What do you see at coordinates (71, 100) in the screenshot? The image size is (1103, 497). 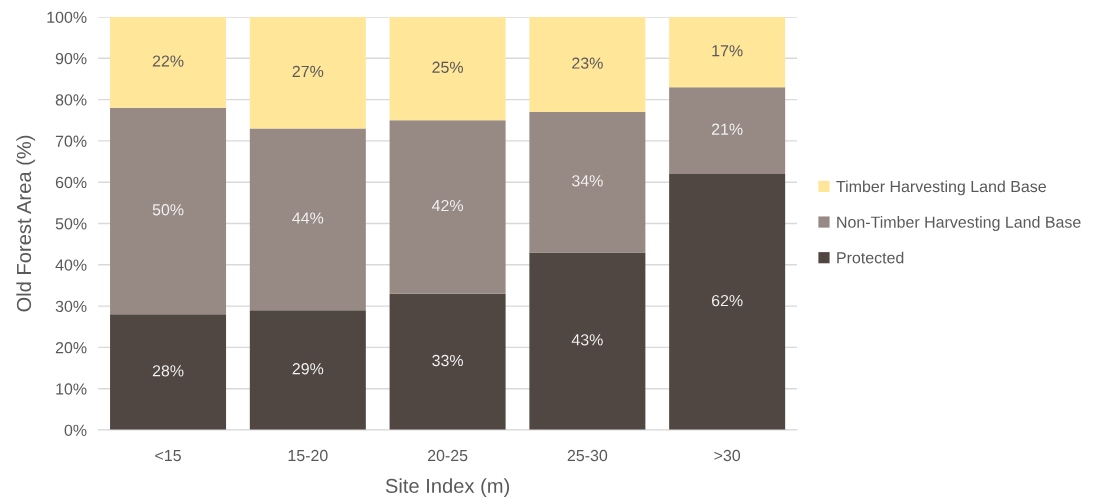 I see `y-tick-label: 80%` at bounding box center [71, 100].